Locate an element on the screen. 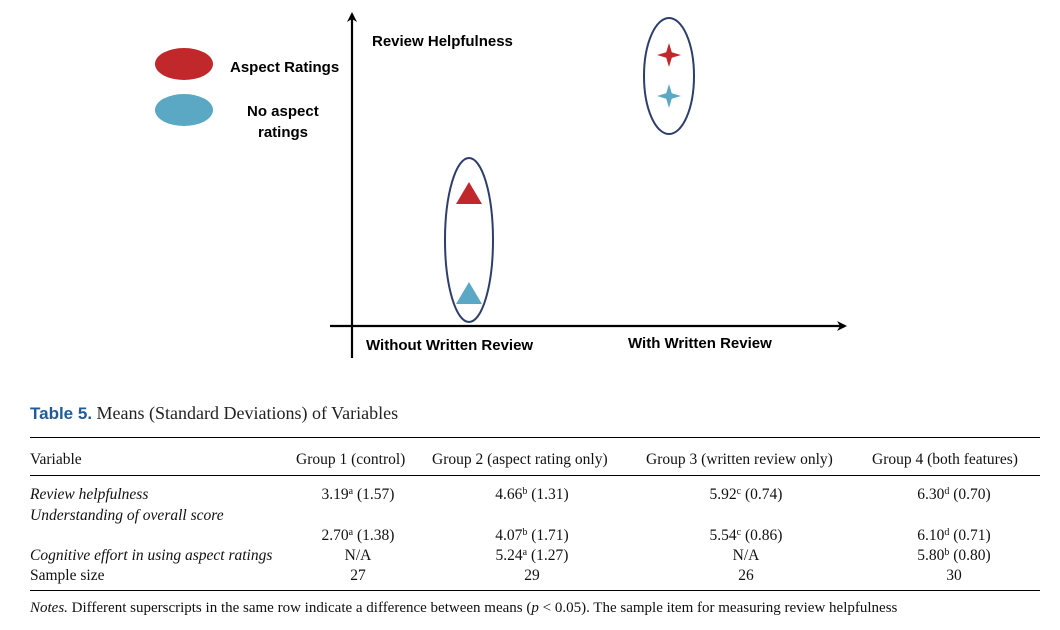  table-cell: 30 is located at coordinates (954, 575).